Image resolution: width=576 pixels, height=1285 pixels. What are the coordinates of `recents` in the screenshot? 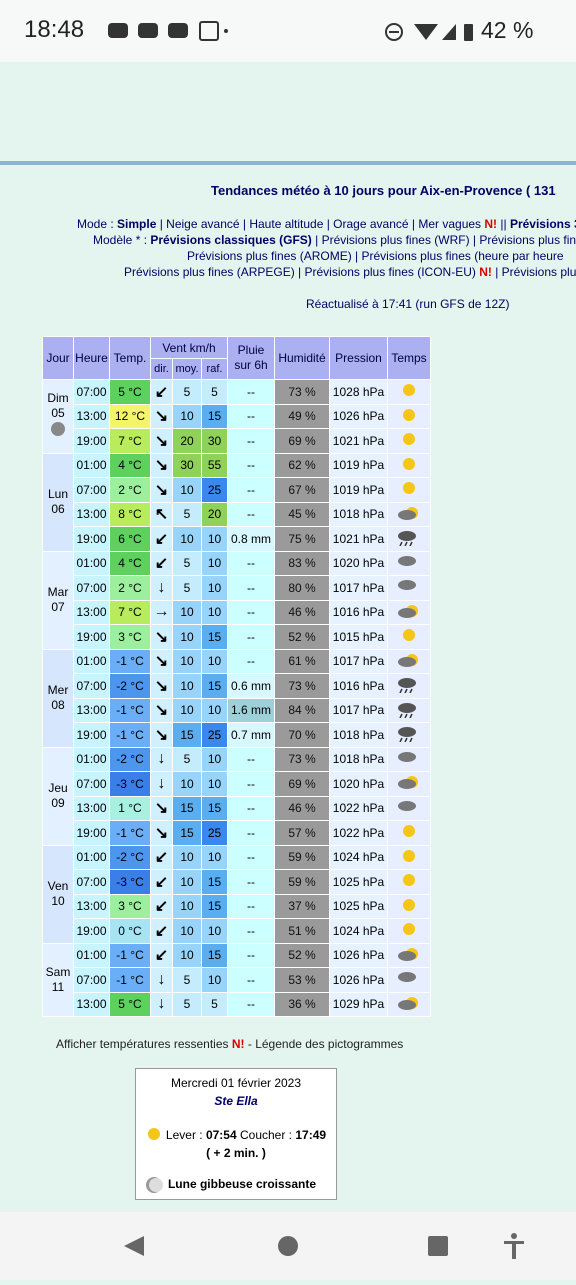 It's located at (438, 1246).